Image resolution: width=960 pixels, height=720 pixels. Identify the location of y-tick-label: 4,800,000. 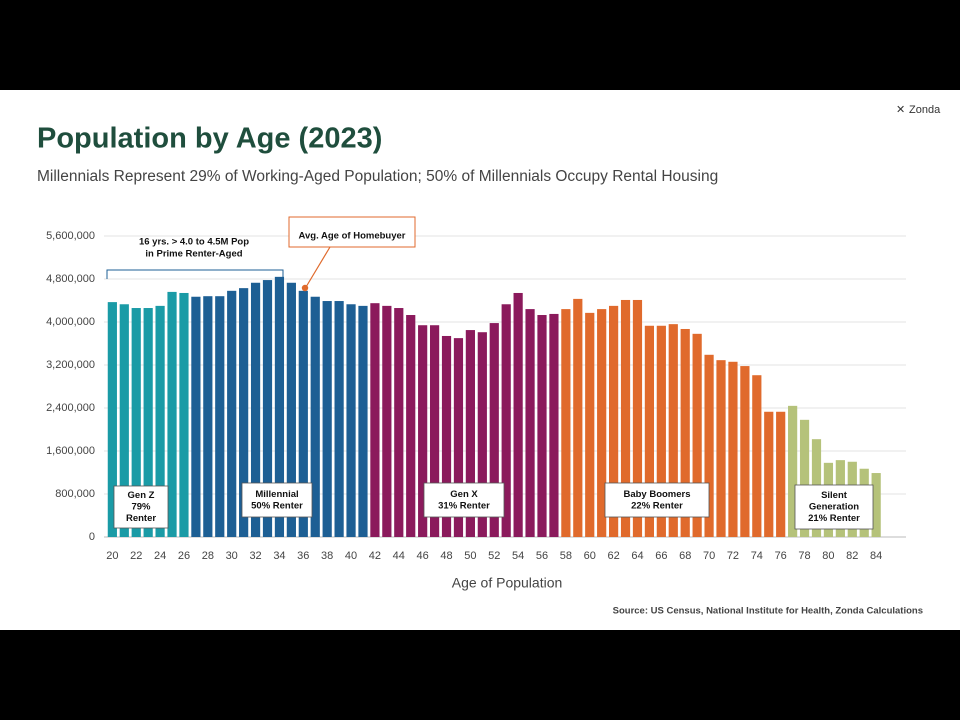
(70, 279).